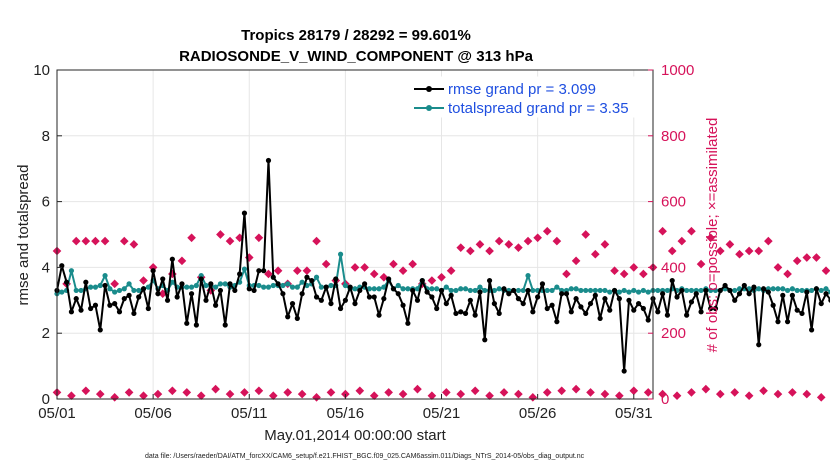 The height and width of the screenshot is (470, 830). What do you see at coordinates (46, 333) in the screenshot?
I see `y-left-tick-label: 2` at bounding box center [46, 333].